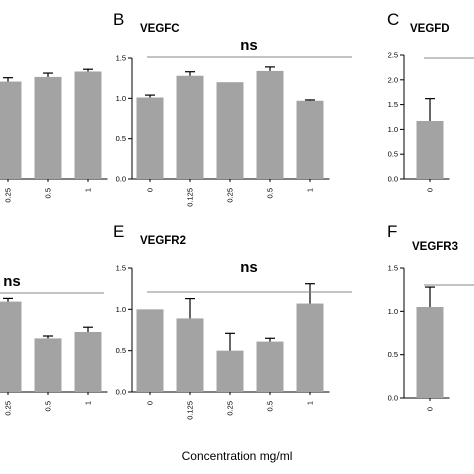 Image resolution: width=474 pixels, height=474 pixels. I want to click on chart-panel-5: 0.0 0.5 1.0 1.5 0, so click(431, 337).